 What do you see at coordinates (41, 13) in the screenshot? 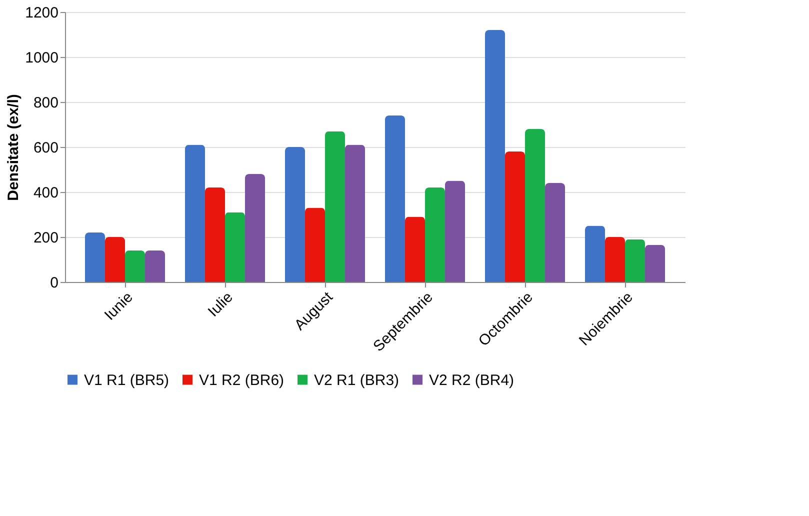
I see `y-tick-label: 1200` at bounding box center [41, 13].